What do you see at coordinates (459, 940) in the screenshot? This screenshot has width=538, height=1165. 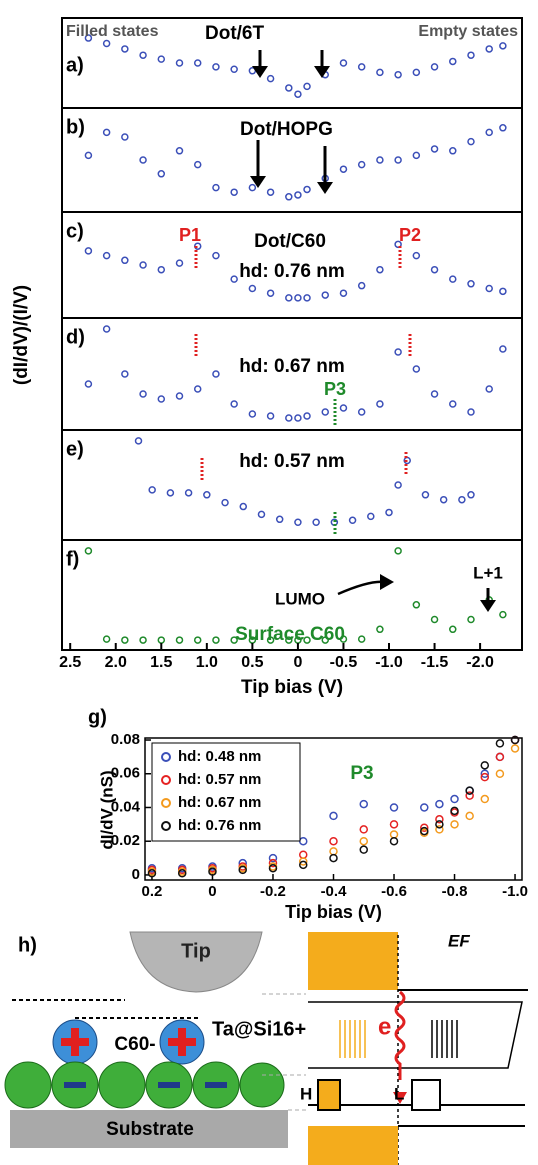 I see `fermi-label: EF` at bounding box center [459, 940].